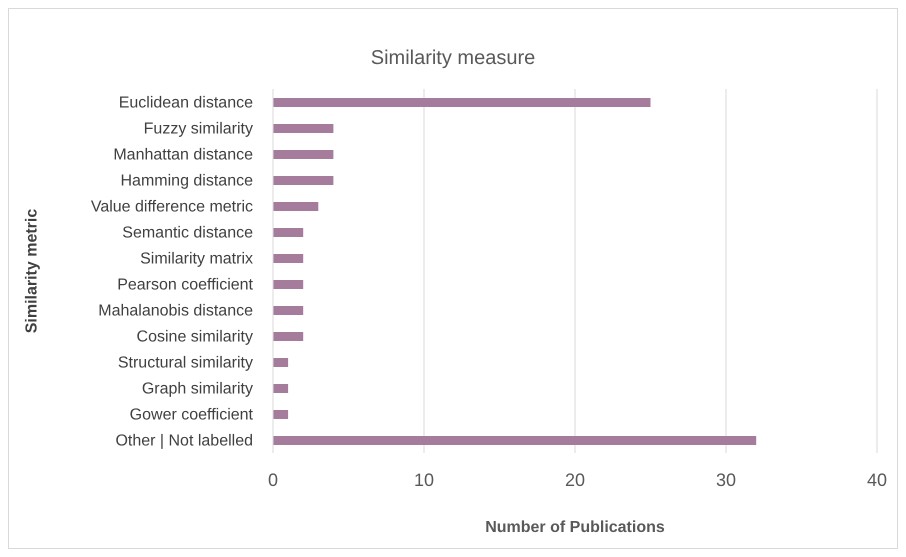  Describe the element at coordinates (453, 58) in the screenshot. I see `chart-title: Similarity measure` at that location.